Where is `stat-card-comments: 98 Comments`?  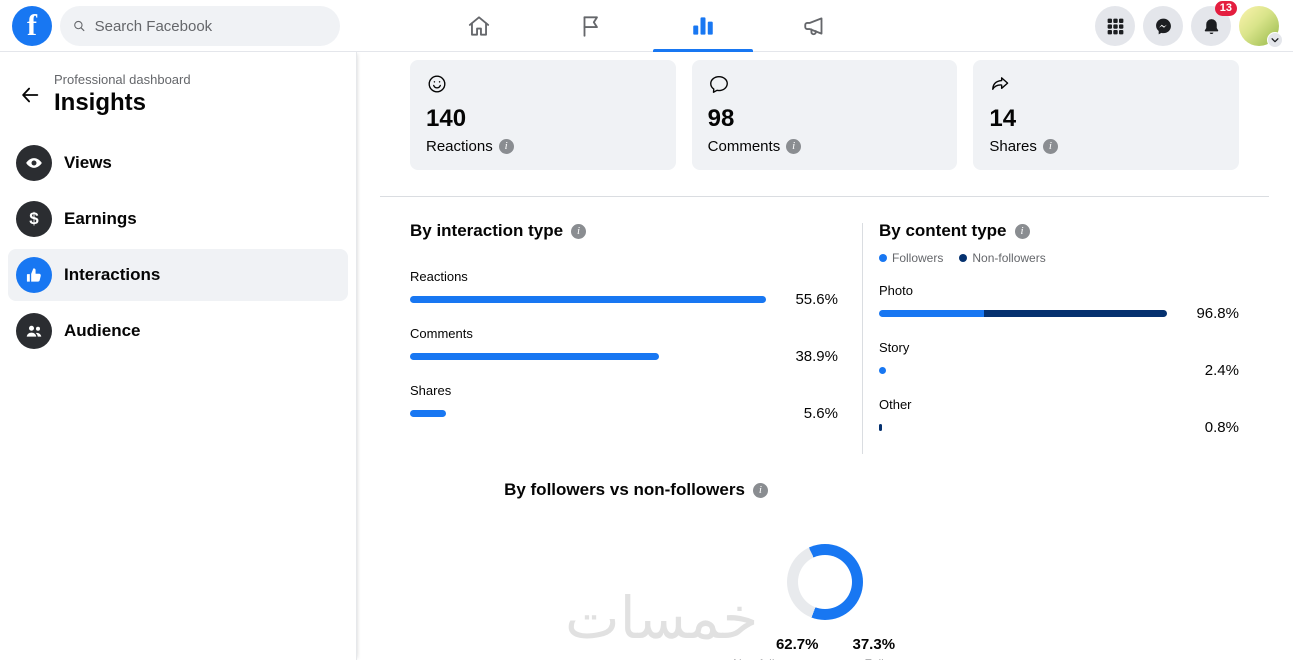 stat-card-comments: 98 Comments is located at coordinates (824, 115).